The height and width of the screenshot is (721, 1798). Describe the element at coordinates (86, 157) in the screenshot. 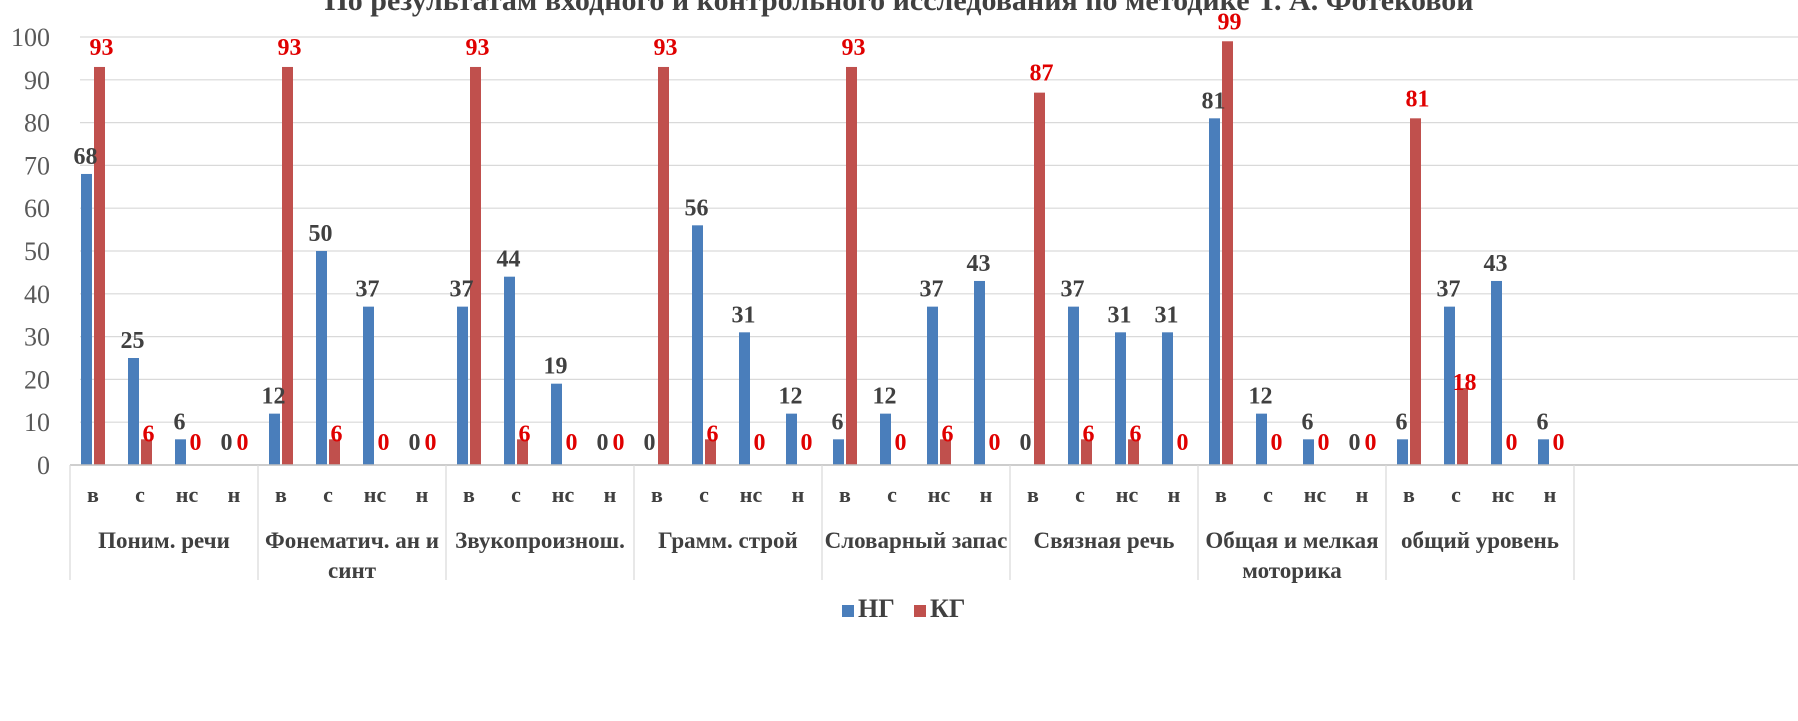

I see `data-label-ng: 68` at that location.